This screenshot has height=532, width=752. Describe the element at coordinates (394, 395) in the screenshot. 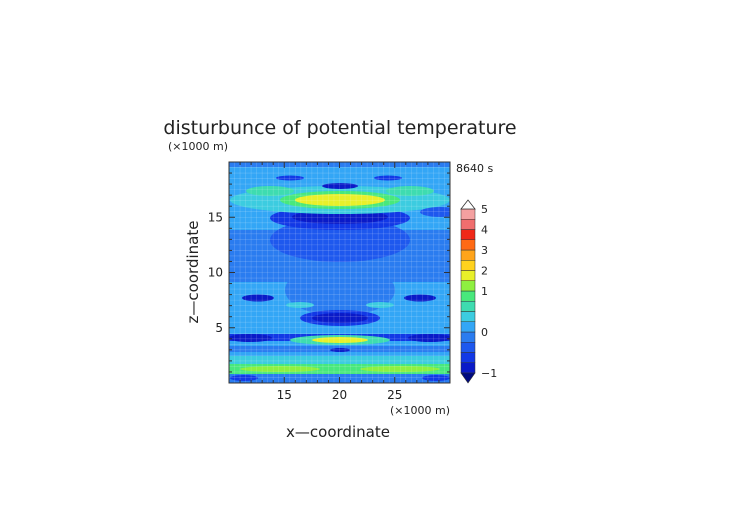

I see `x-tick-label: 25` at that location.